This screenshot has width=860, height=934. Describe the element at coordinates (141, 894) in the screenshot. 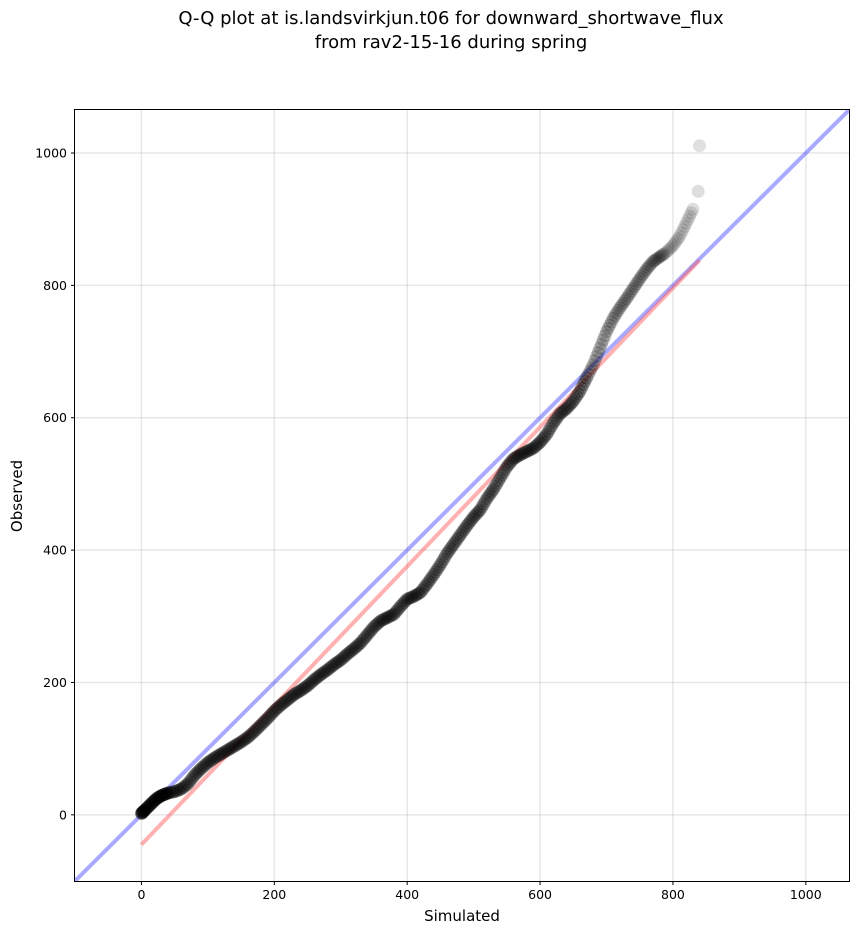

I see `x-tick-label: 0` at that location.